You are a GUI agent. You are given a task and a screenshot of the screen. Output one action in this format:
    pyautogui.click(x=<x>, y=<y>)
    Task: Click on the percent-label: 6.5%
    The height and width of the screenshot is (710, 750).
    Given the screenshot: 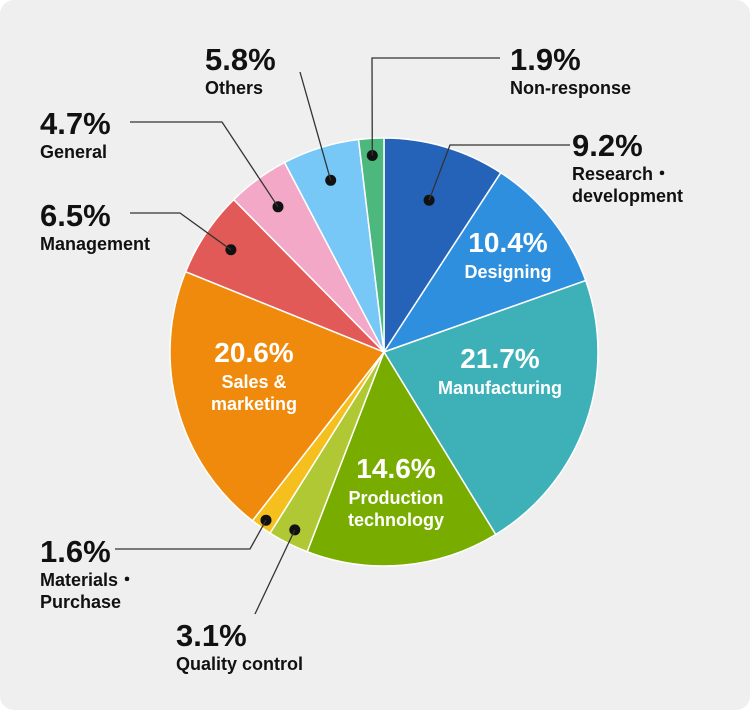 What is the action you would take?
    pyautogui.click(x=75, y=215)
    